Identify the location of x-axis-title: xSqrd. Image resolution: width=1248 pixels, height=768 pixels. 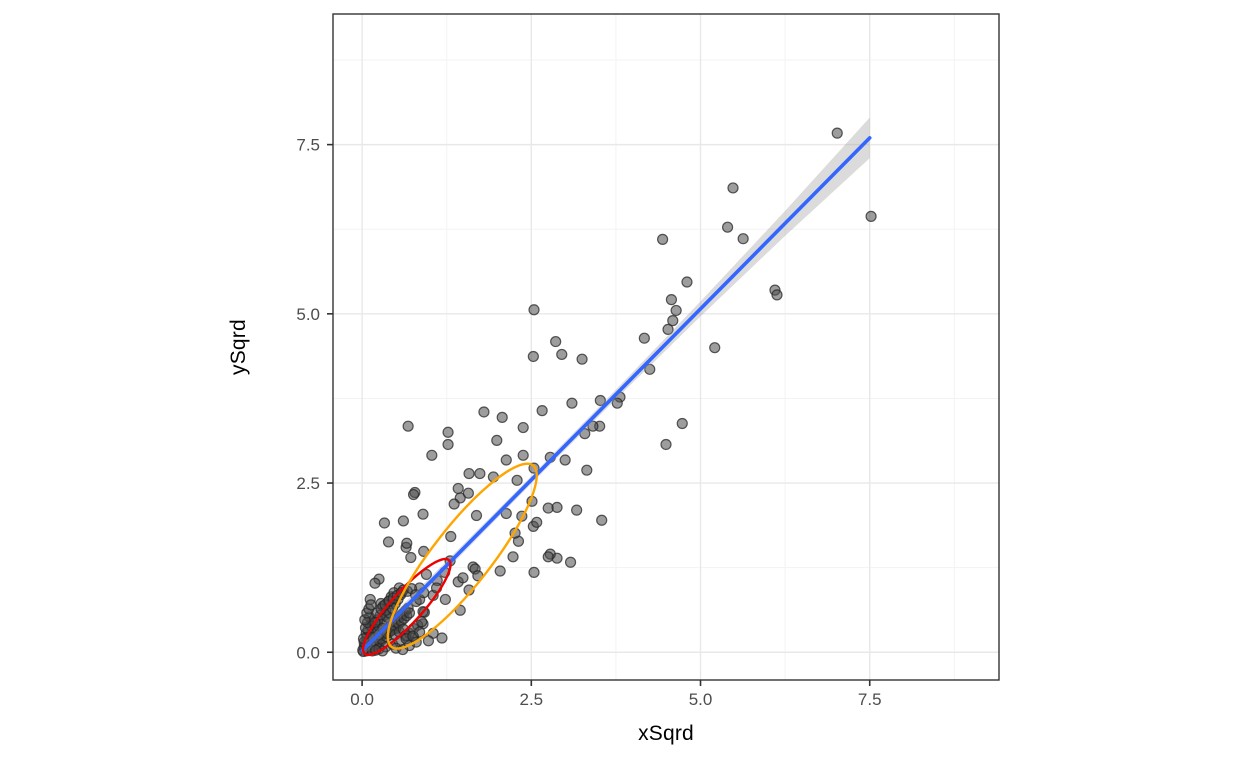
(666, 733).